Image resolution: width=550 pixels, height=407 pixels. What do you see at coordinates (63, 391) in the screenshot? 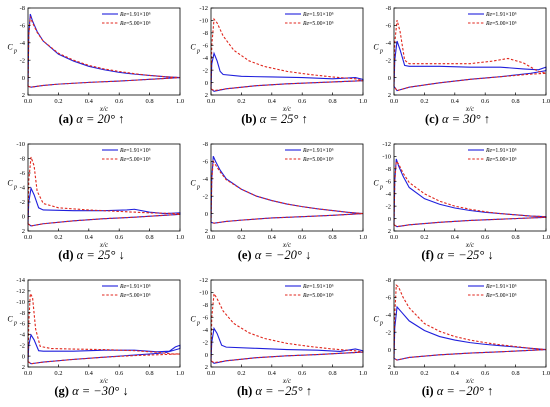
I see `panel-label: (g)` at bounding box center [63, 391].